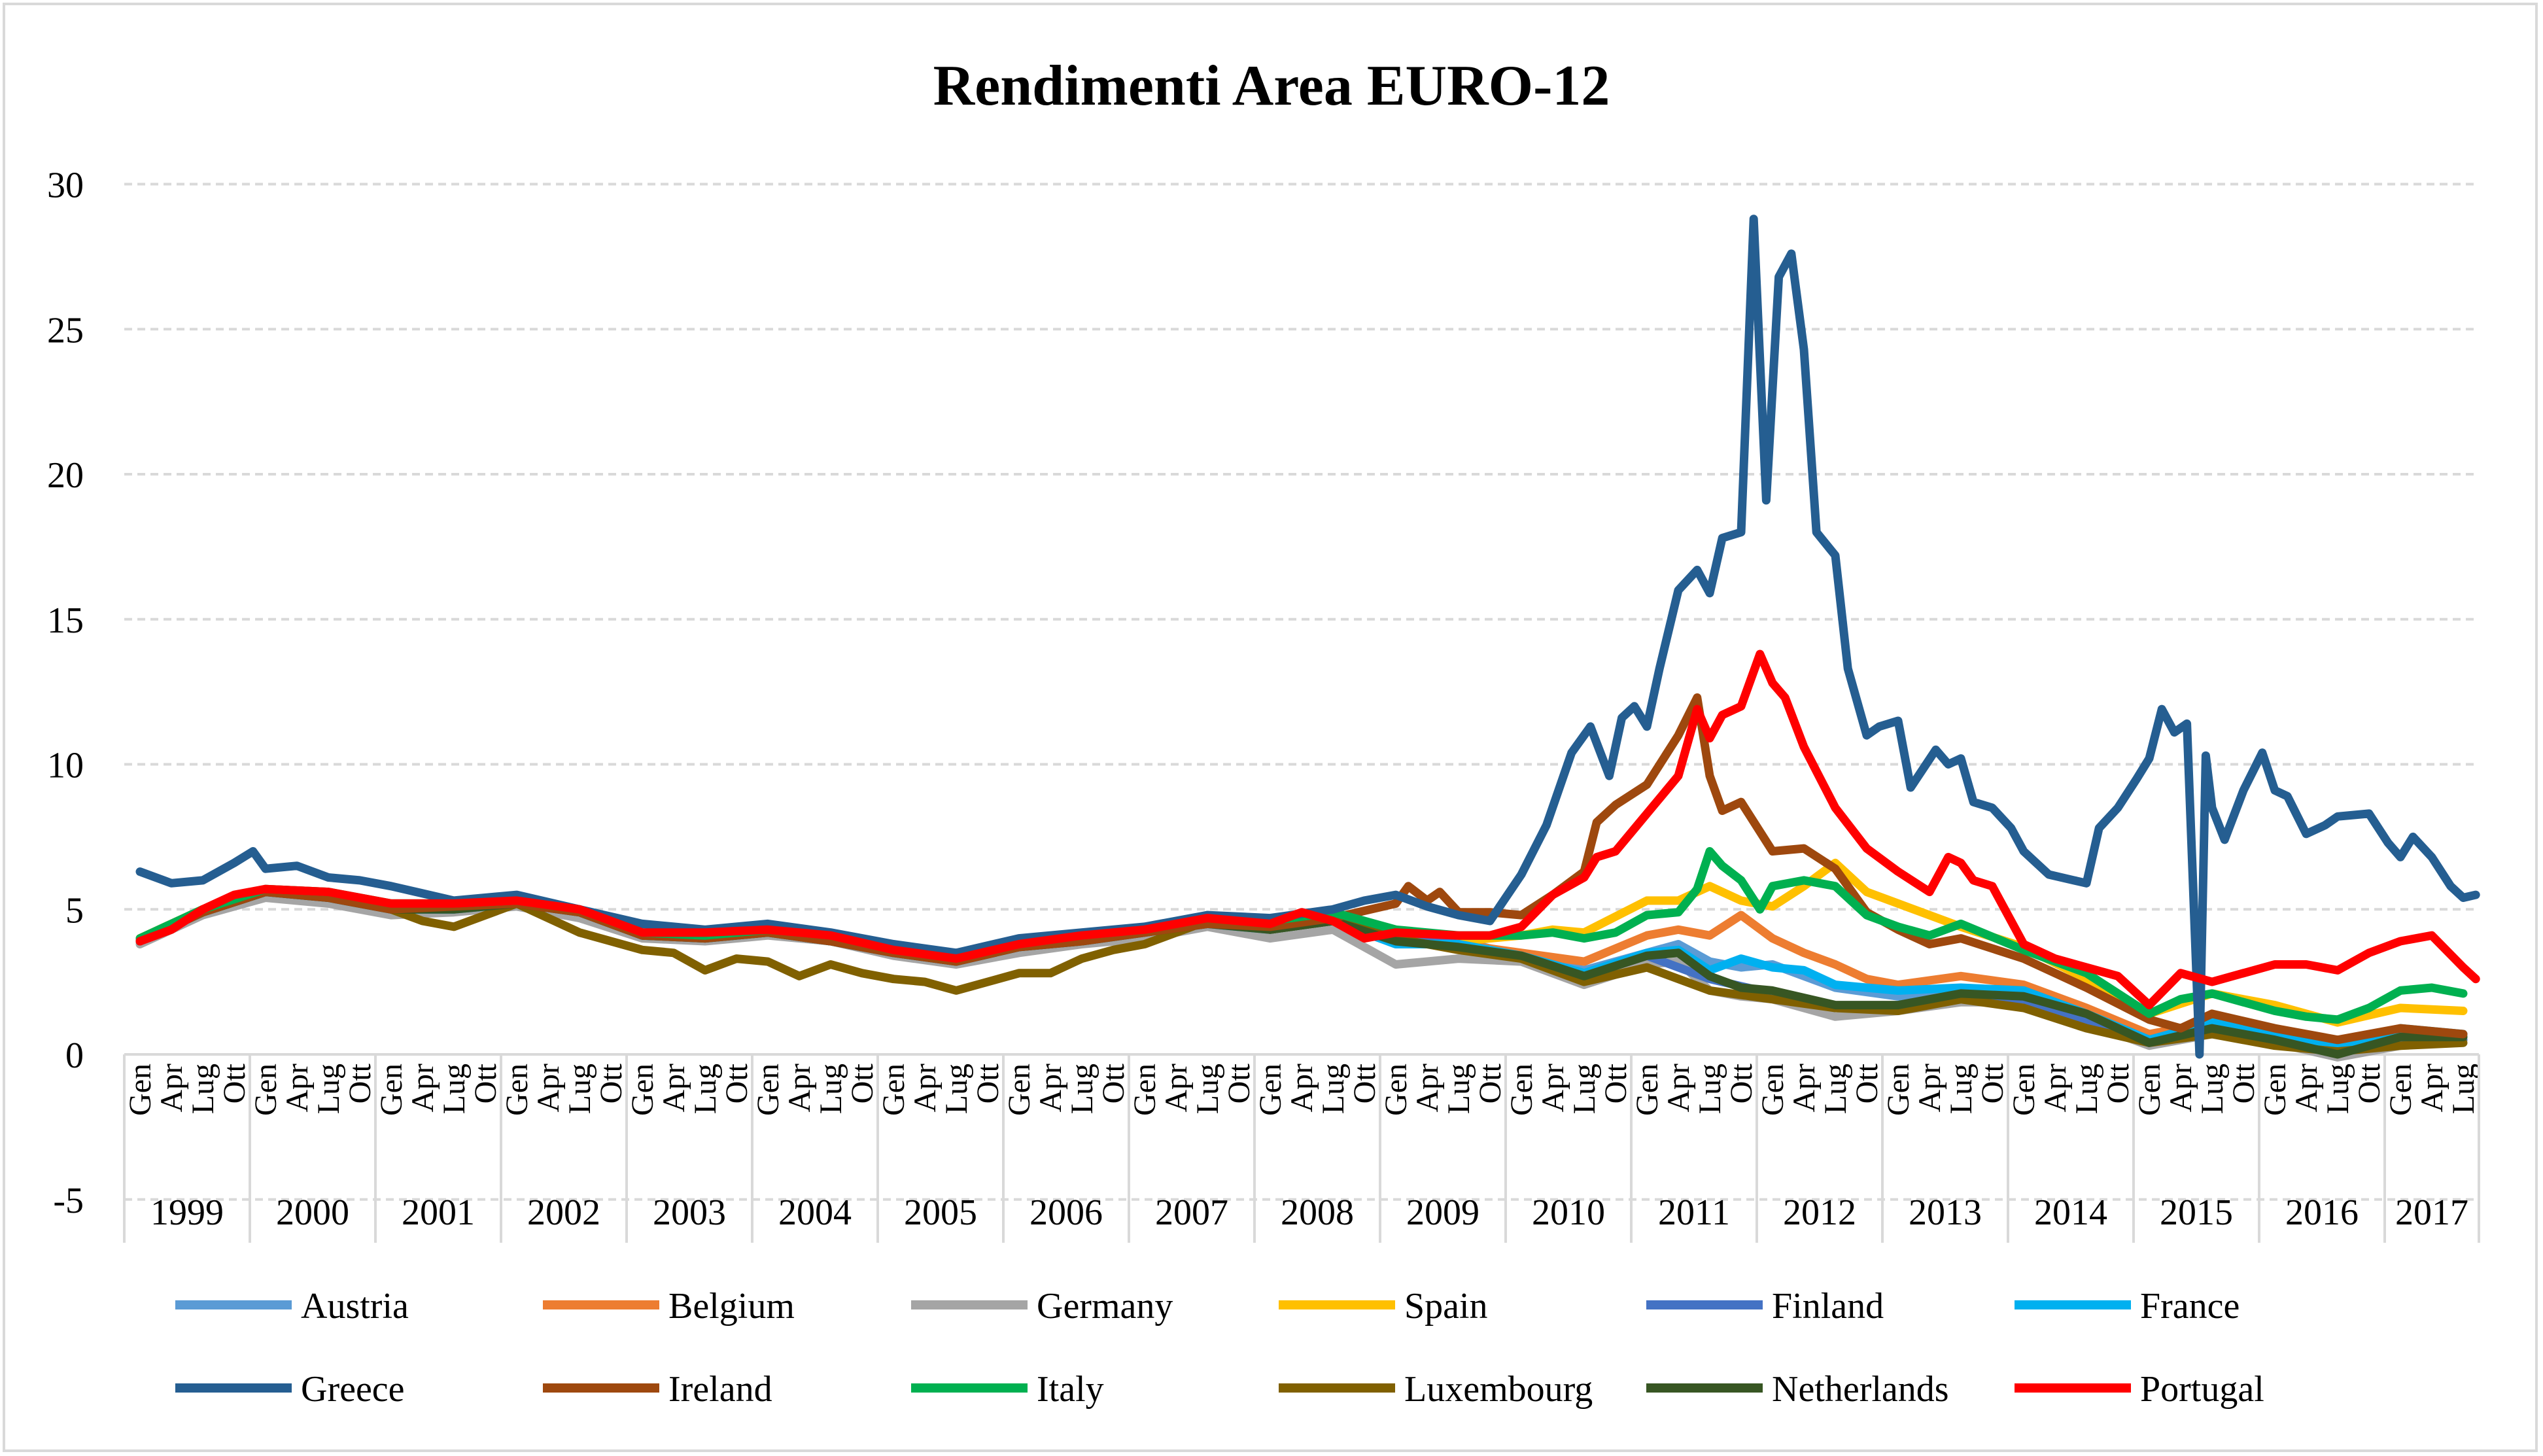 The height and width of the screenshot is (1456, 2543). What do you see at coordinates (1861, 1389) in the screenshot?
I see `legend-label-netherlands: Netherlands` at bounding box center [1861, 1389].